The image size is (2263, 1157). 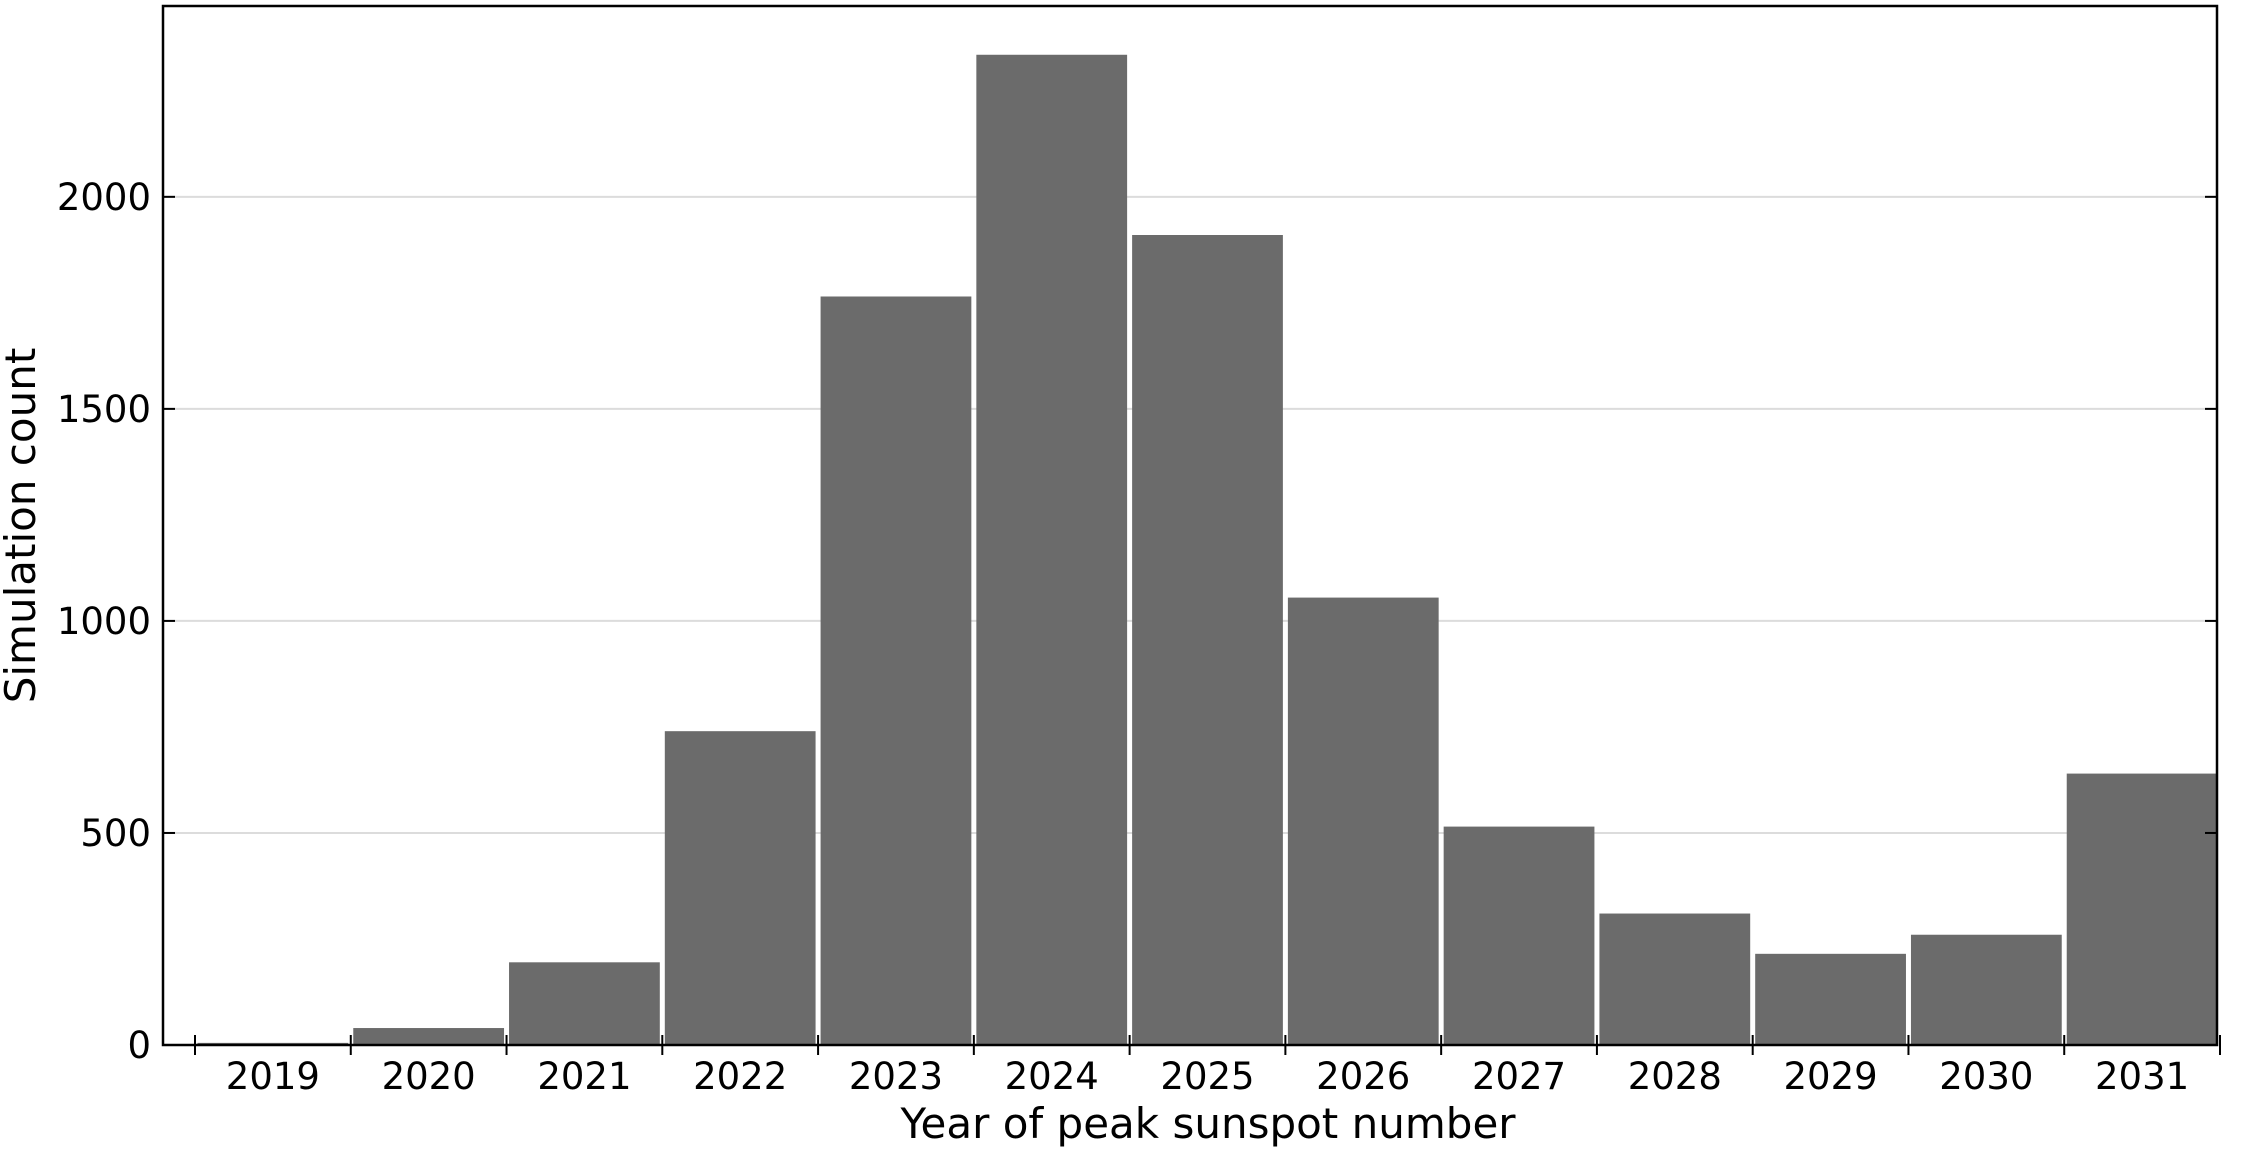 What do you see at coordinates (1675, 979) in the screenshot?
I see `bar-2028` at bounding box center [1675, 979].